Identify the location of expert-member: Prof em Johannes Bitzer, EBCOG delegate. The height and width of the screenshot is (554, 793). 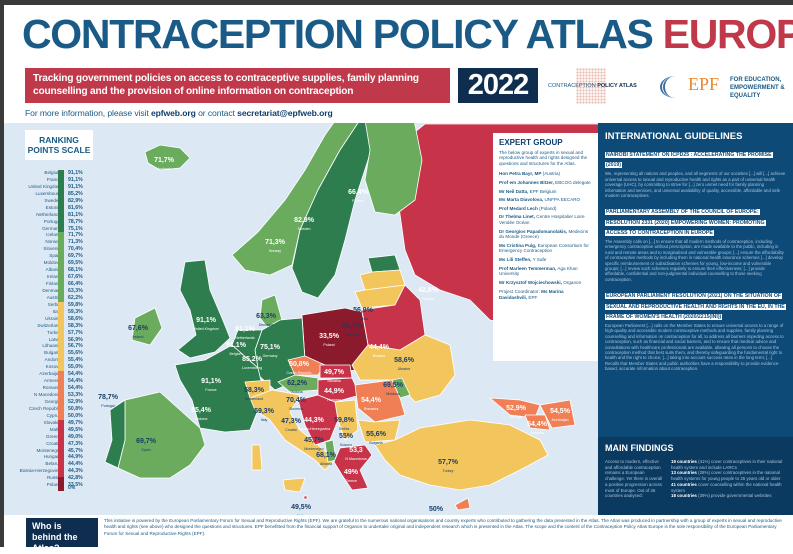
(545, 183).